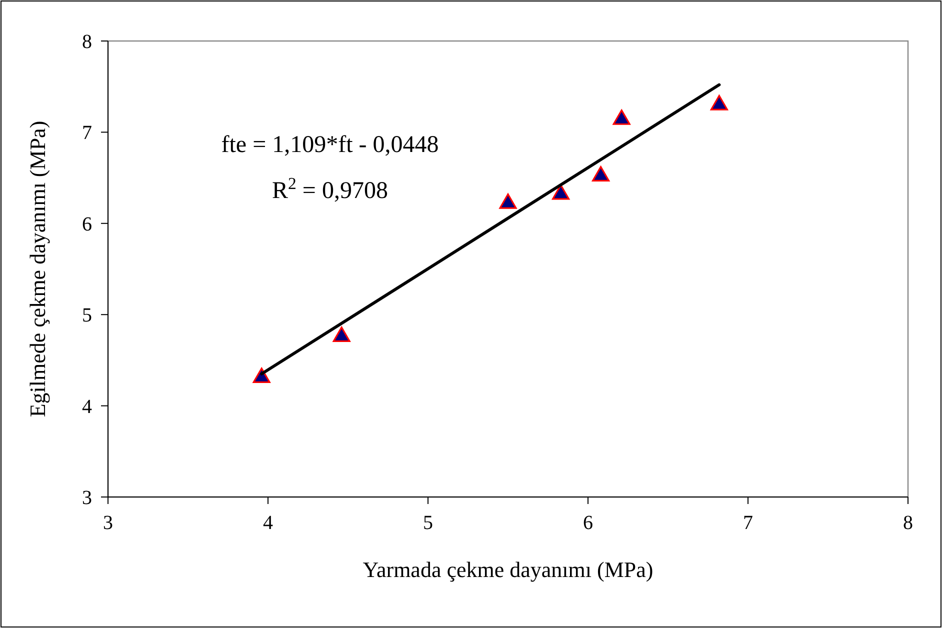 This screenshot has width=943, height=629. What do you see at coordinates (268, 523) in the screenshot?
I see `x-tick-label: 4` at bounding box center [268, 523].